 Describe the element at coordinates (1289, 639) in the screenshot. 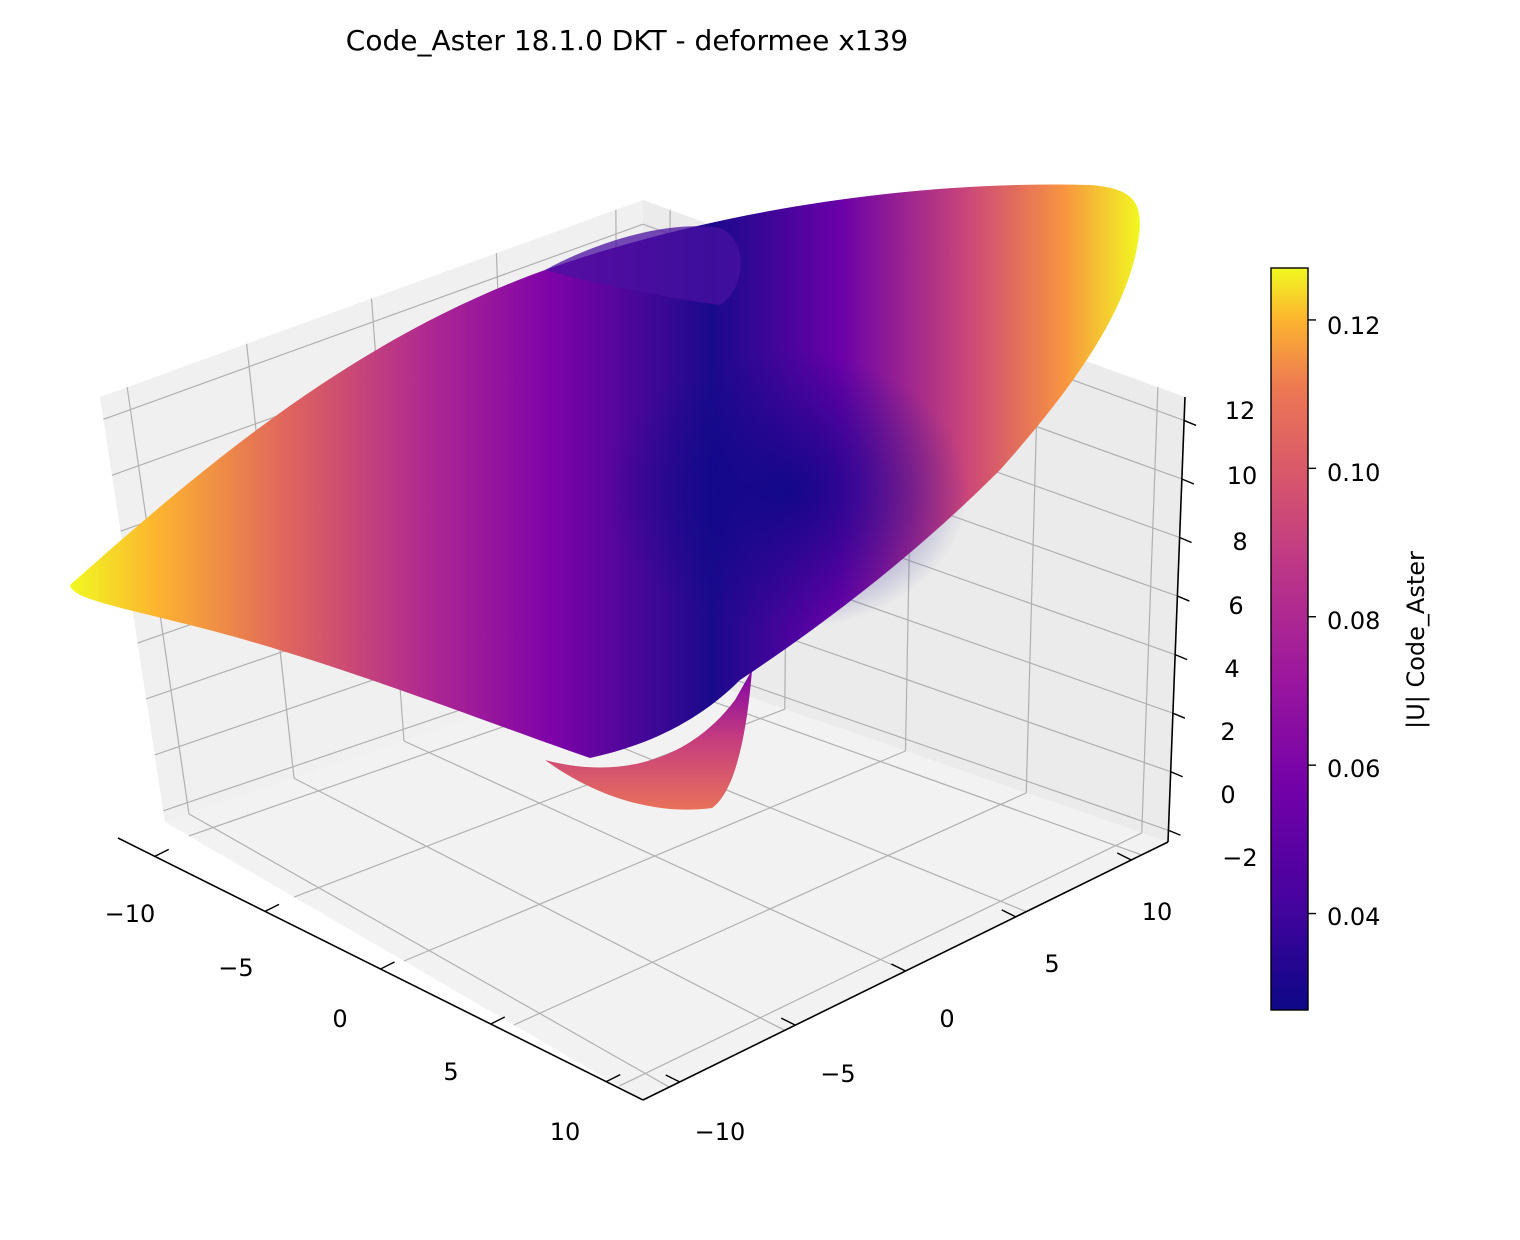

I see `colorbar-gradient` at that location.